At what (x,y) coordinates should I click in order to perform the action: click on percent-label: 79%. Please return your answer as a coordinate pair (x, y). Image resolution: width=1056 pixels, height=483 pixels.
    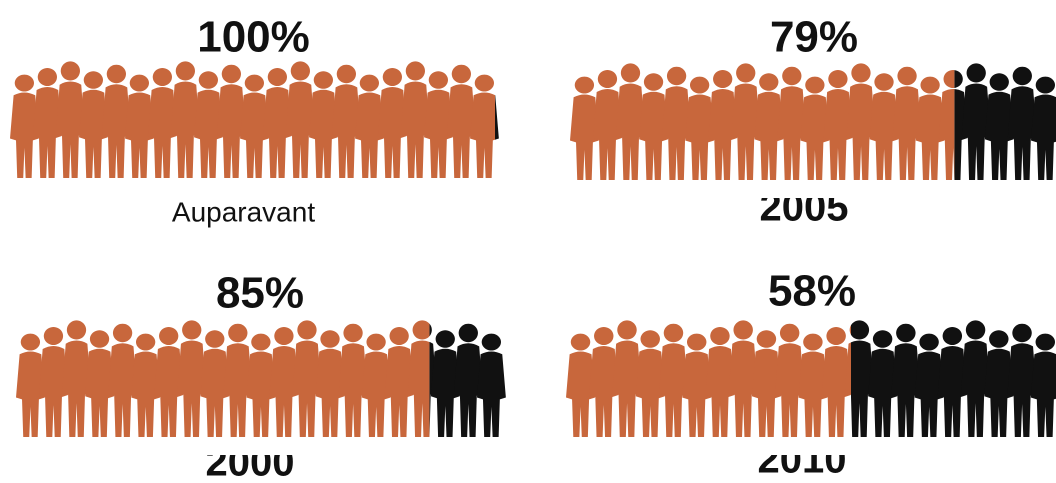
    Looking at the image, I should click on (814, 37).